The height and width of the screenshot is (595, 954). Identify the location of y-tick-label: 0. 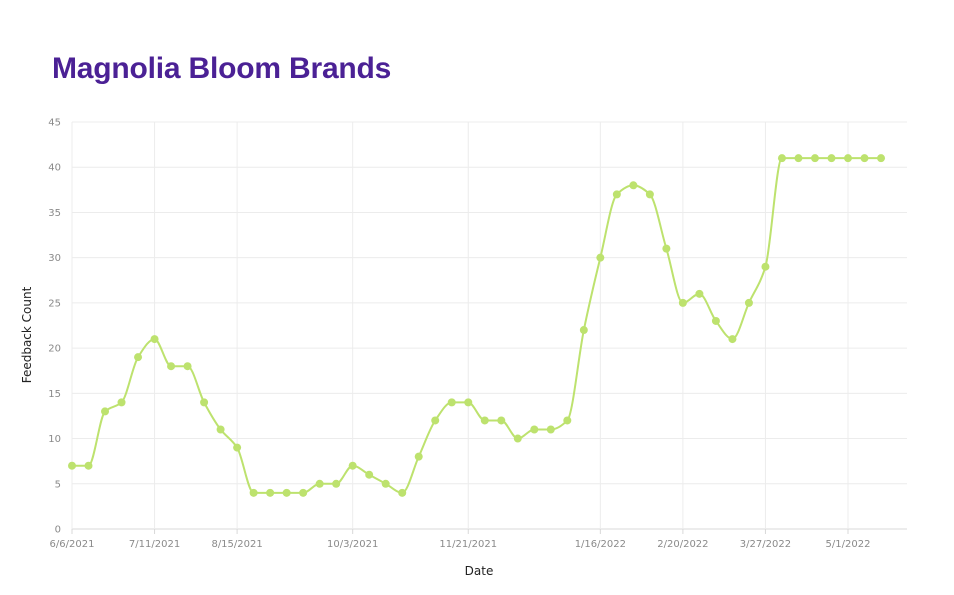
(58, 530).